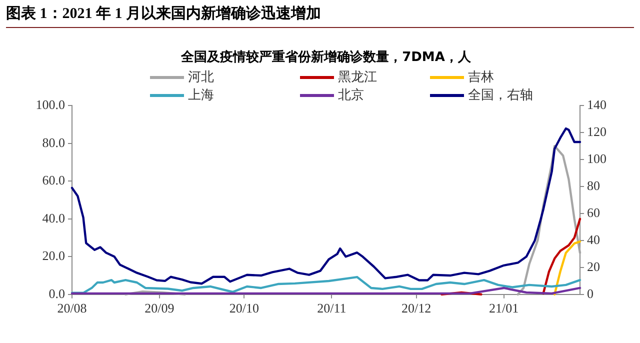 This screenshot has height=343, width=640. What do you see at coordinates (590, 293) in the screenshot?
I see `y2-tick-label: 0` at bounding box center [590, 293].